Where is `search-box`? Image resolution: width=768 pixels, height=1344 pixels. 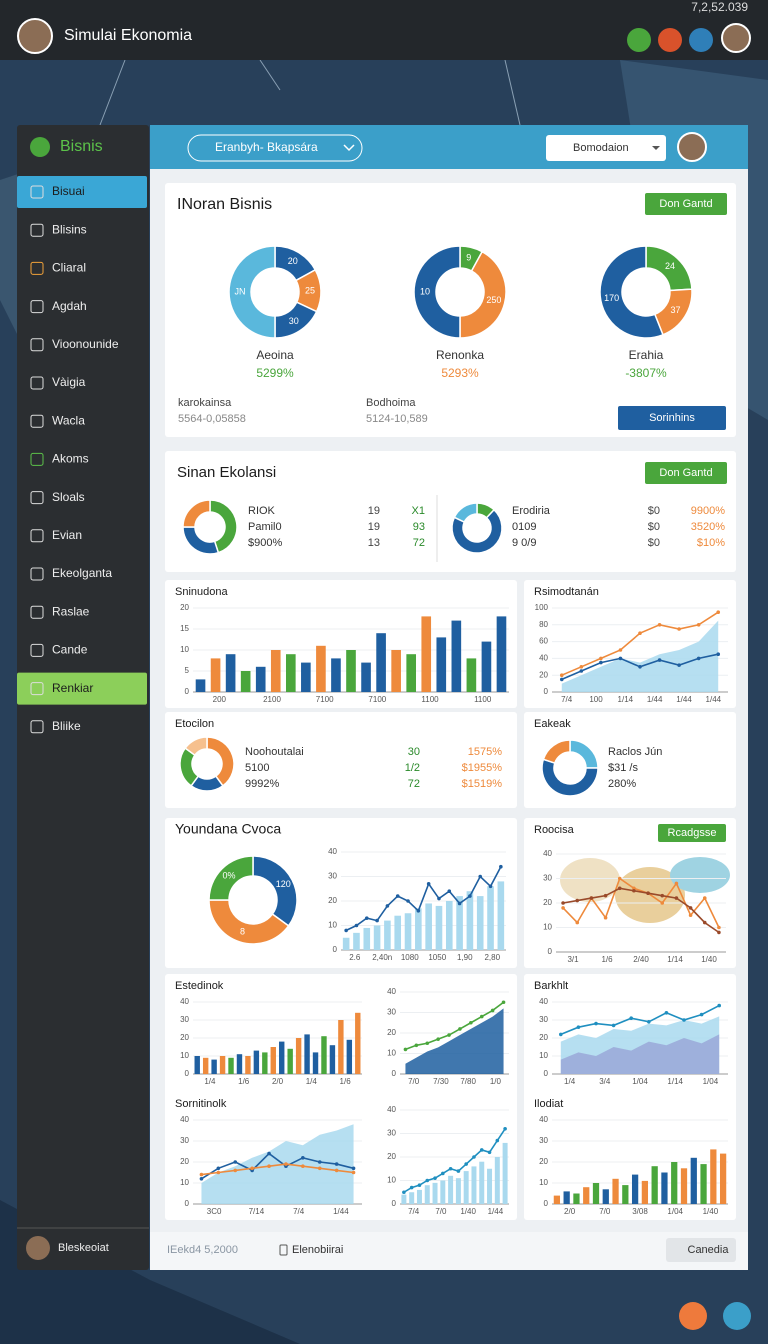 search-box is located at coordinates (275, 148).